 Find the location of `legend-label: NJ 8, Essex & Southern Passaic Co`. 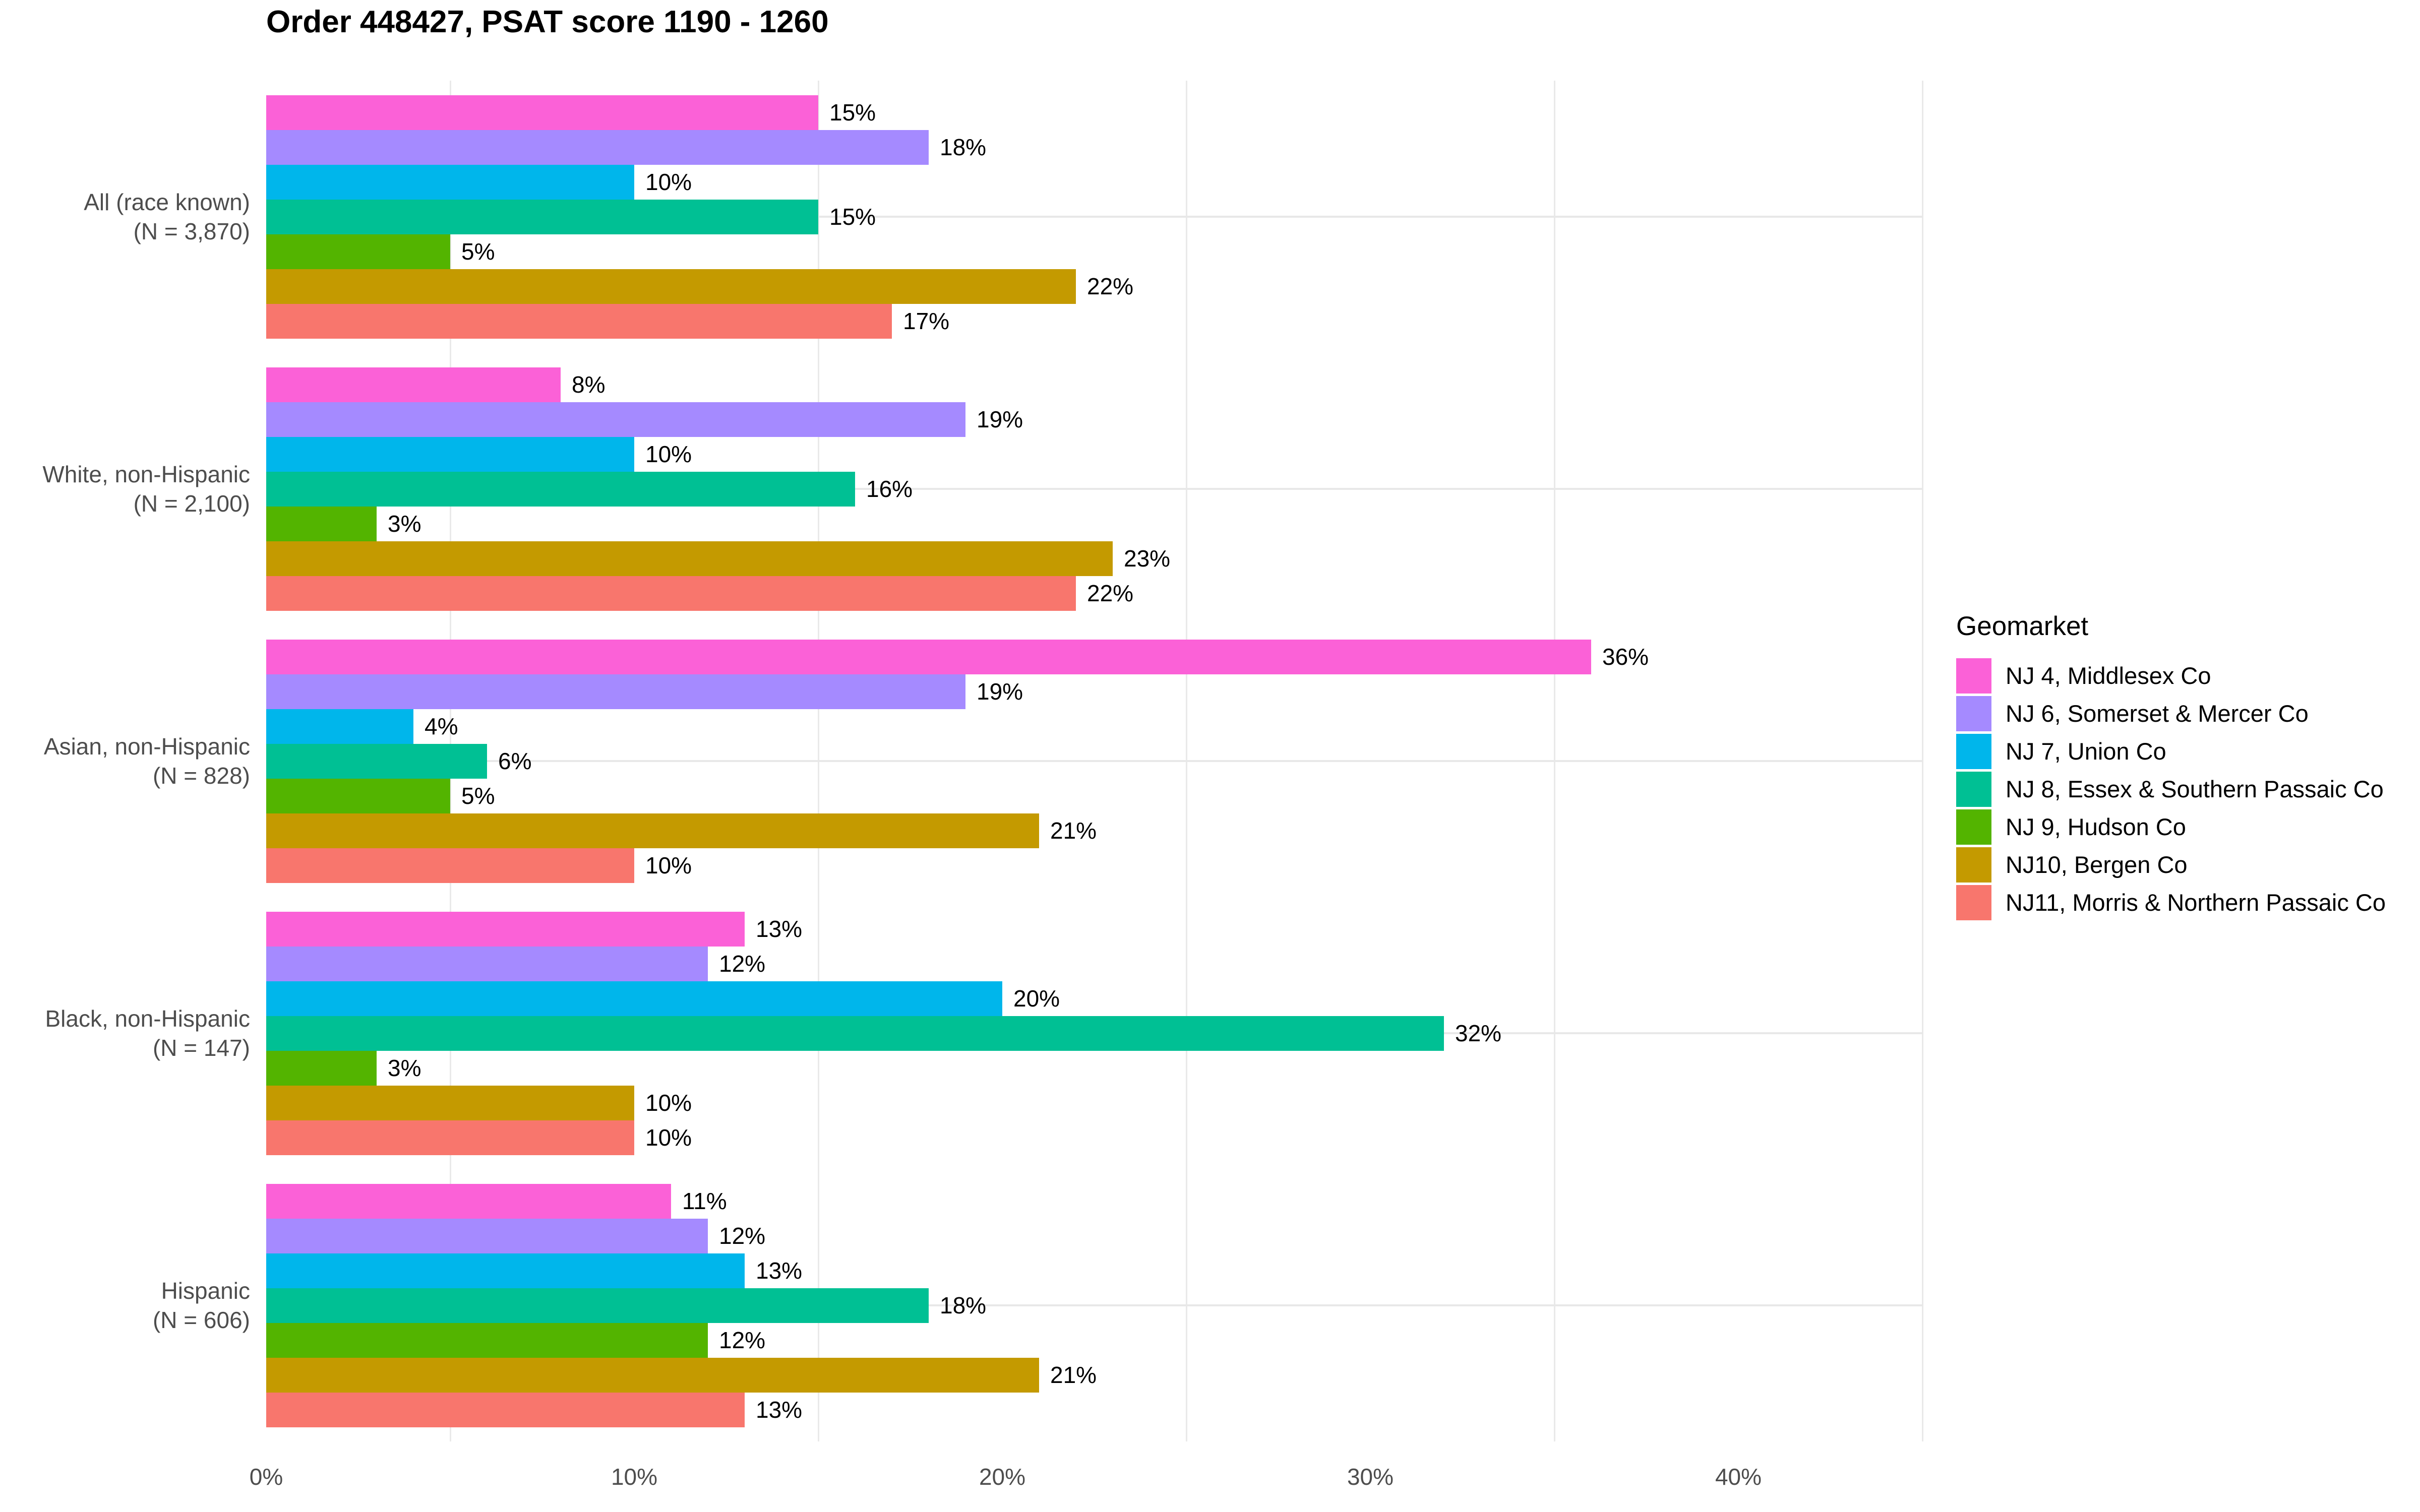

legend-label: NJ 8, Essex & Southern Passaic Co is located at coordinates (2195, 789).